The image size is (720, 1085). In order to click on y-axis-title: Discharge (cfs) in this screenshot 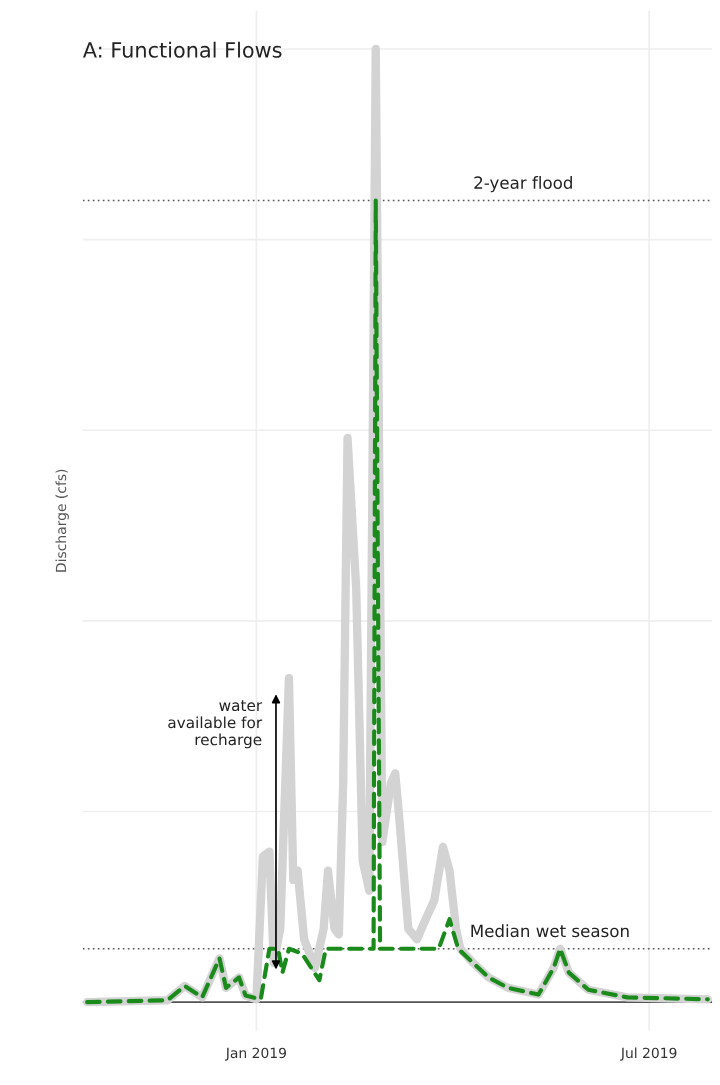, I will do `click(62, 520)`.